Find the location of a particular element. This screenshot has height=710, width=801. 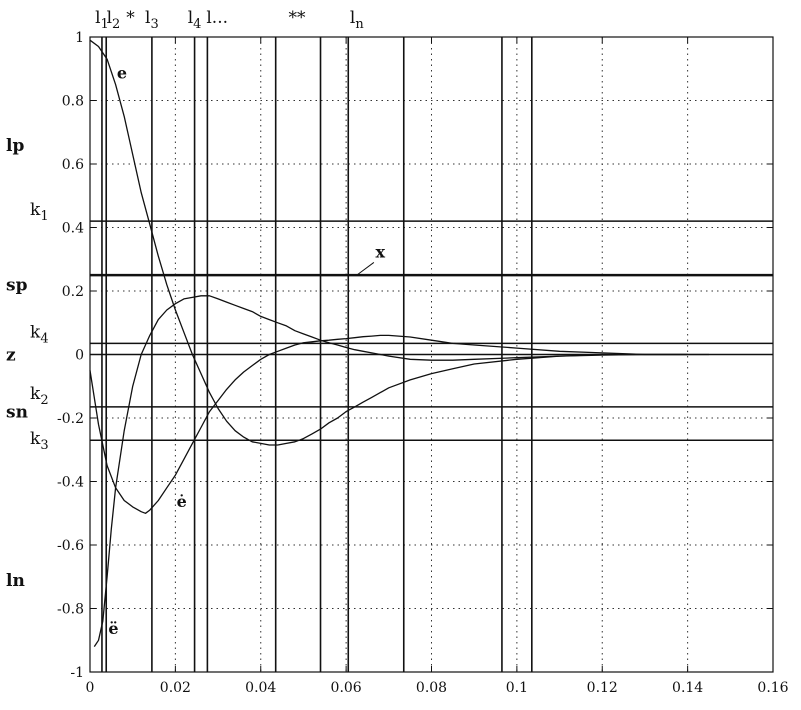

side-label-lp: lp is located at coordinates (15, 146).